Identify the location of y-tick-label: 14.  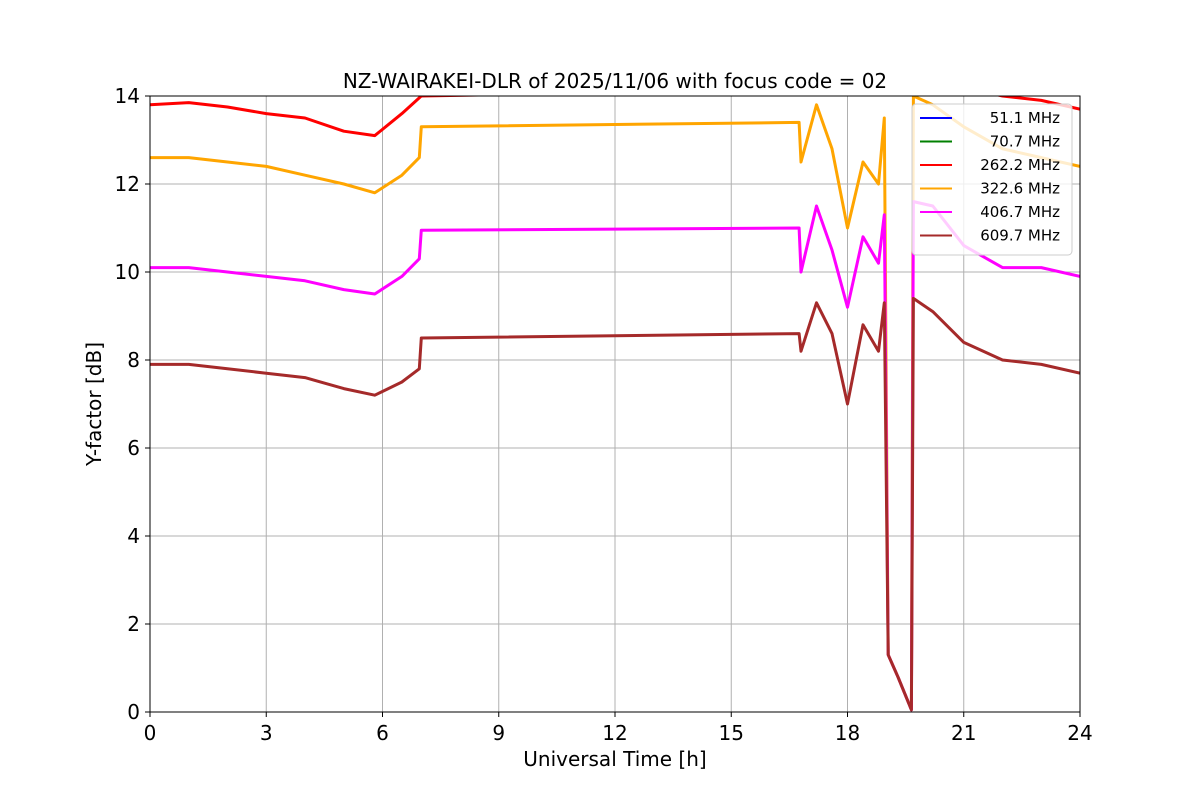
(127, 96).